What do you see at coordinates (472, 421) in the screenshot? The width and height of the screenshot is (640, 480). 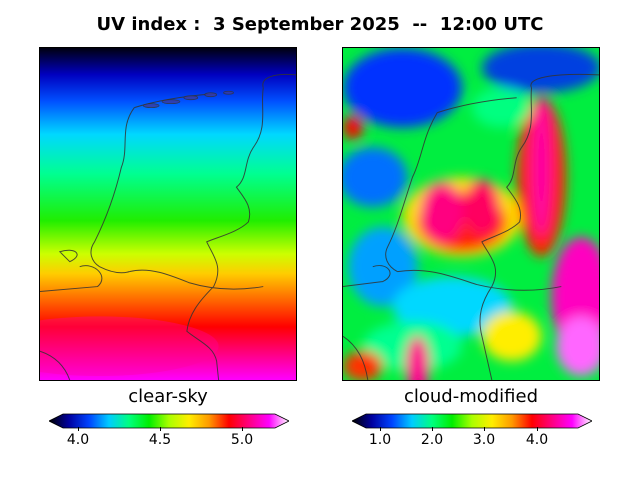 I see `colorbar-cloud-modified` at bounding box center [472, 421].